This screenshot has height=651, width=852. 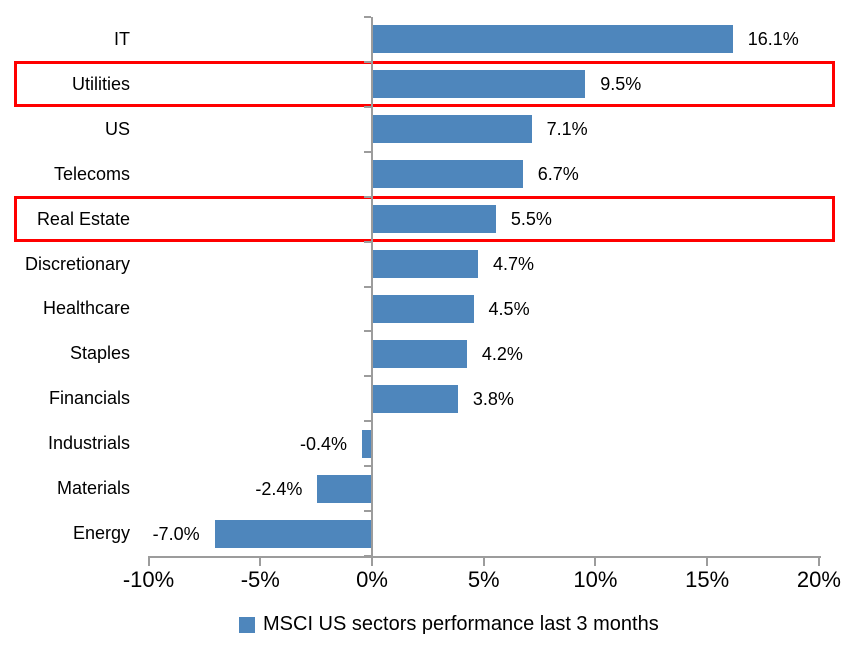 I want to click on x-axis-tick-label: 10%, so click(x=595, y=579).